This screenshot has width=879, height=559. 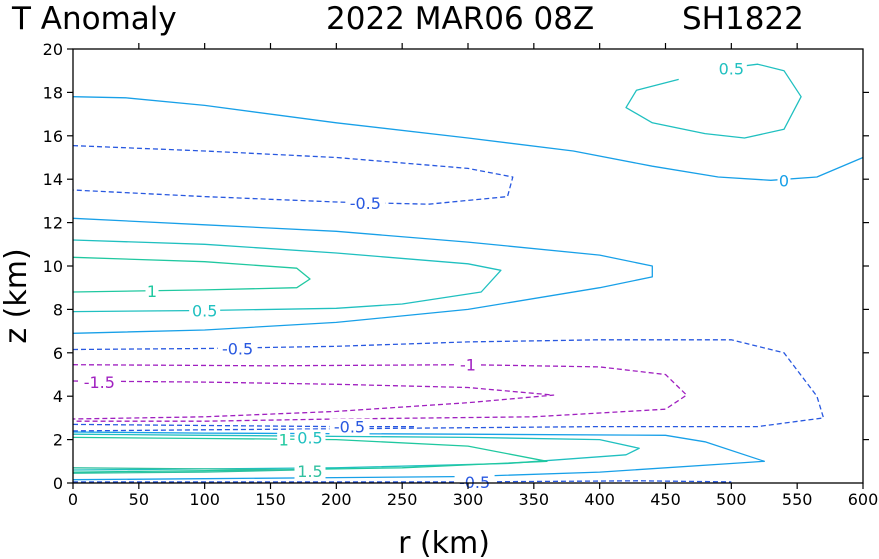 I want to click on y-tick-label: 2, so click(x=58, y=440).